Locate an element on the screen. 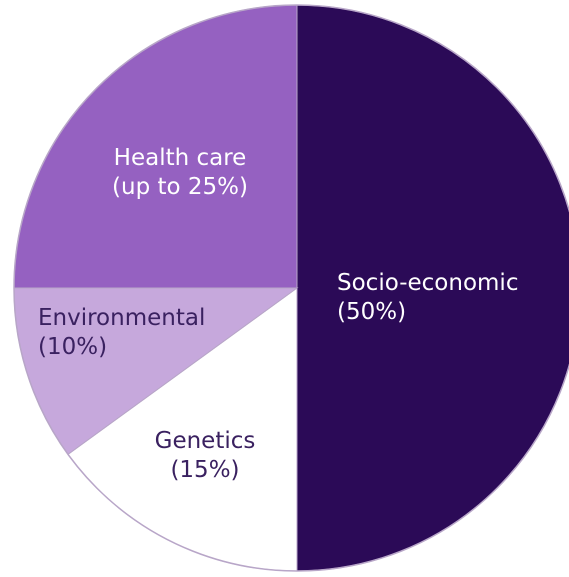 The image size is (569, 577). slice-label-name-environmental: Environmental is located at coordinates (121, 318).